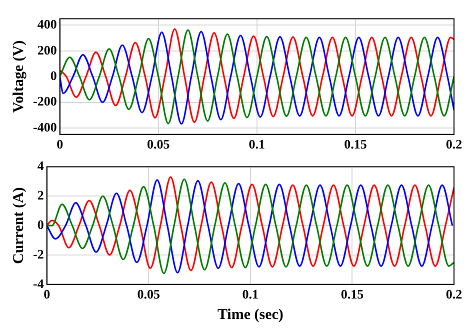 This screenshot has height=332, width=474. What do you see at coordinates (40, 195) in the screenshot?
I see `y-tick-label: 2` at bounding box center [40, 195].